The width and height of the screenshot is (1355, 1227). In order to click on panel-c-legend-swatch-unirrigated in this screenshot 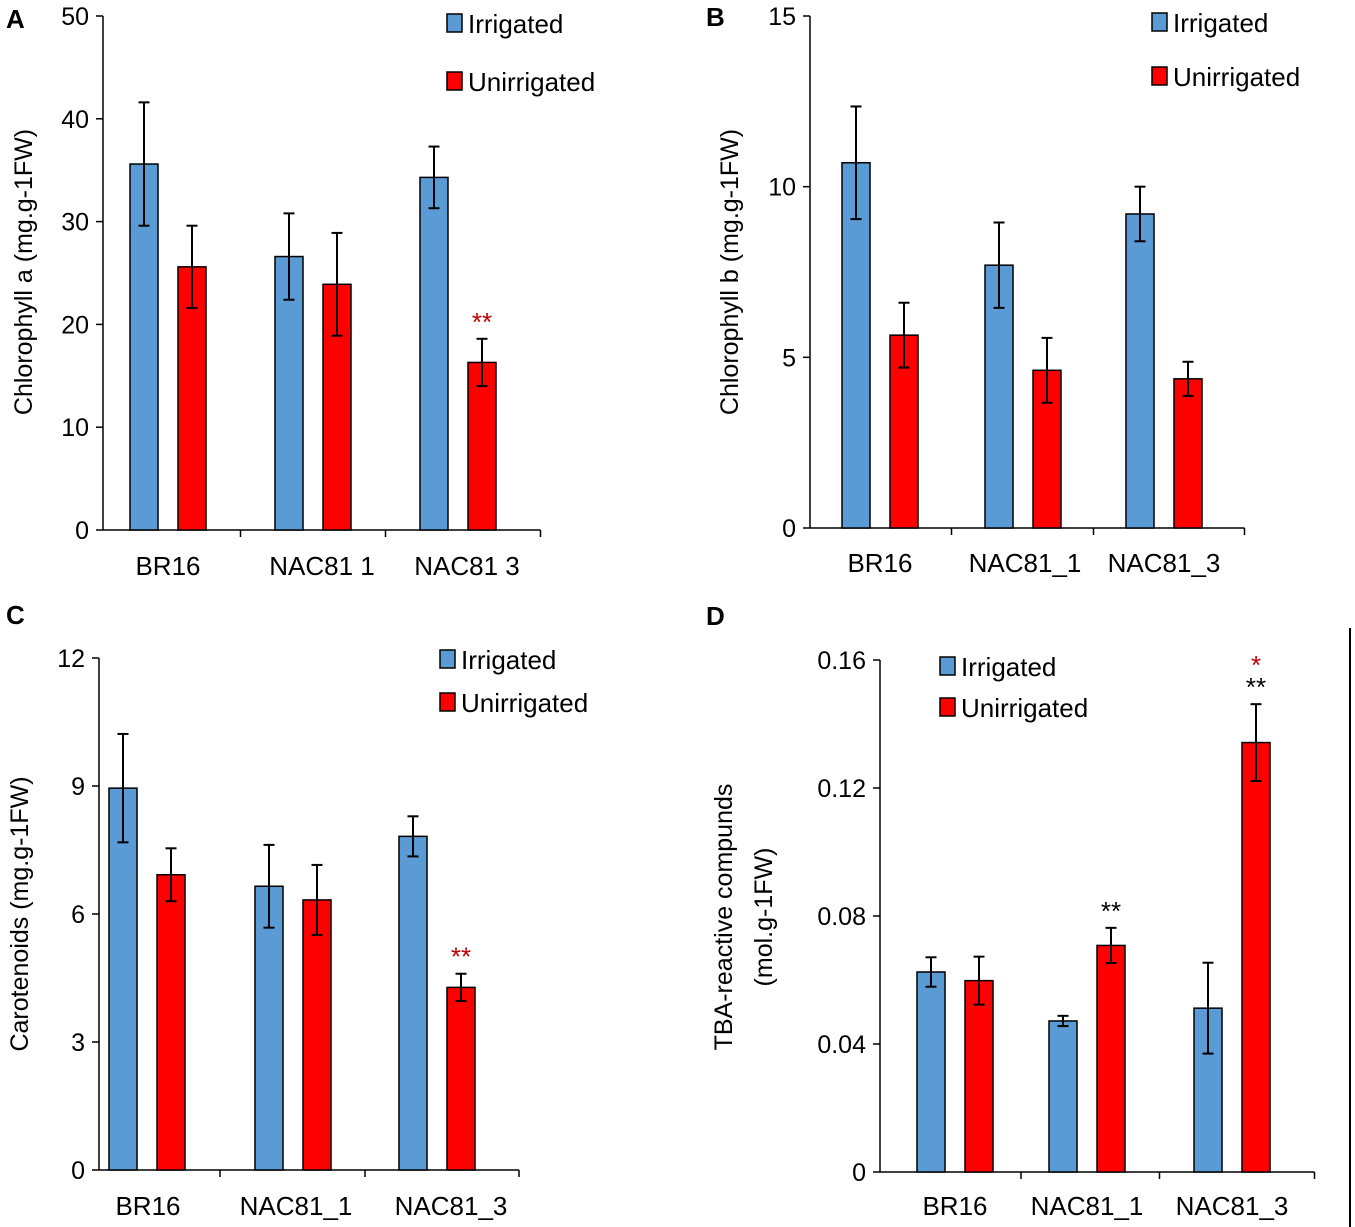, I will do `click(447, 702)`.